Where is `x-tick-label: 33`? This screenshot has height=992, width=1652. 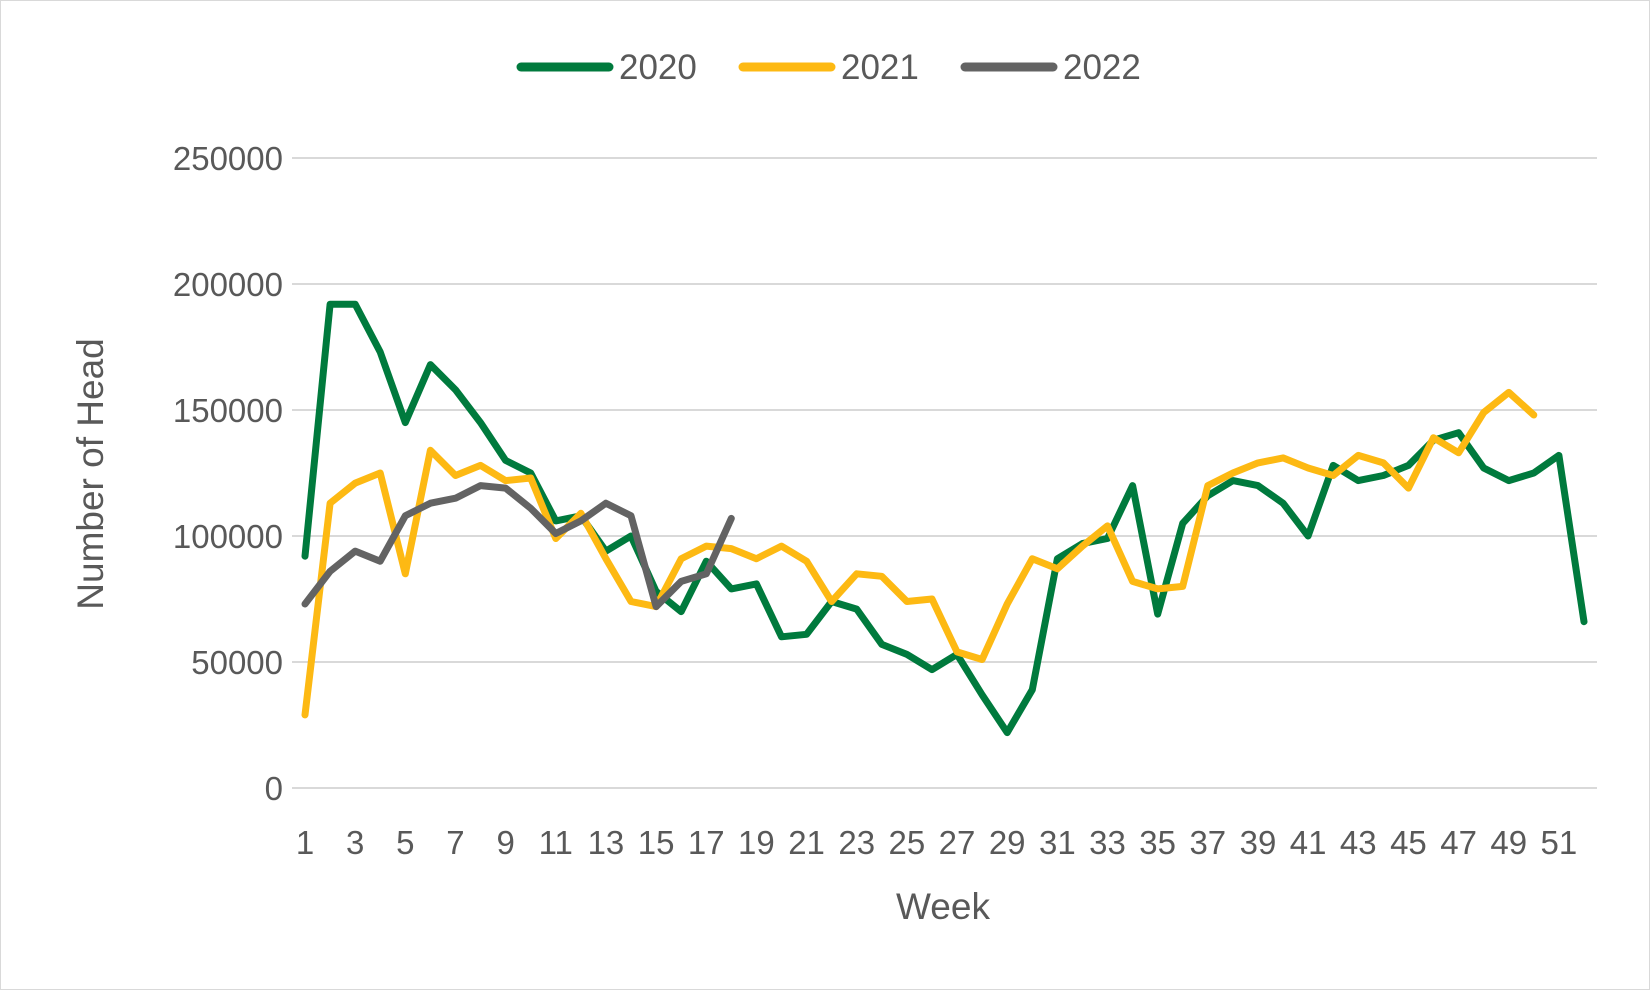 x-tick-label: 33 is located at coordinates (1107, 842).